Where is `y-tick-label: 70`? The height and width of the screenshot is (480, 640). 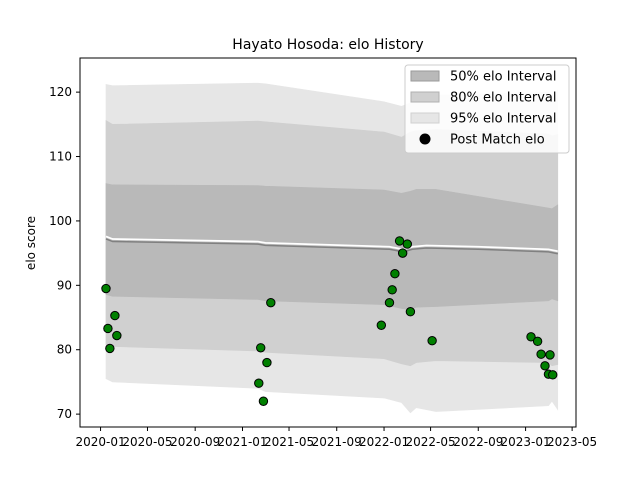
y-tick-label: 70 is located at coordinates (64, 414).